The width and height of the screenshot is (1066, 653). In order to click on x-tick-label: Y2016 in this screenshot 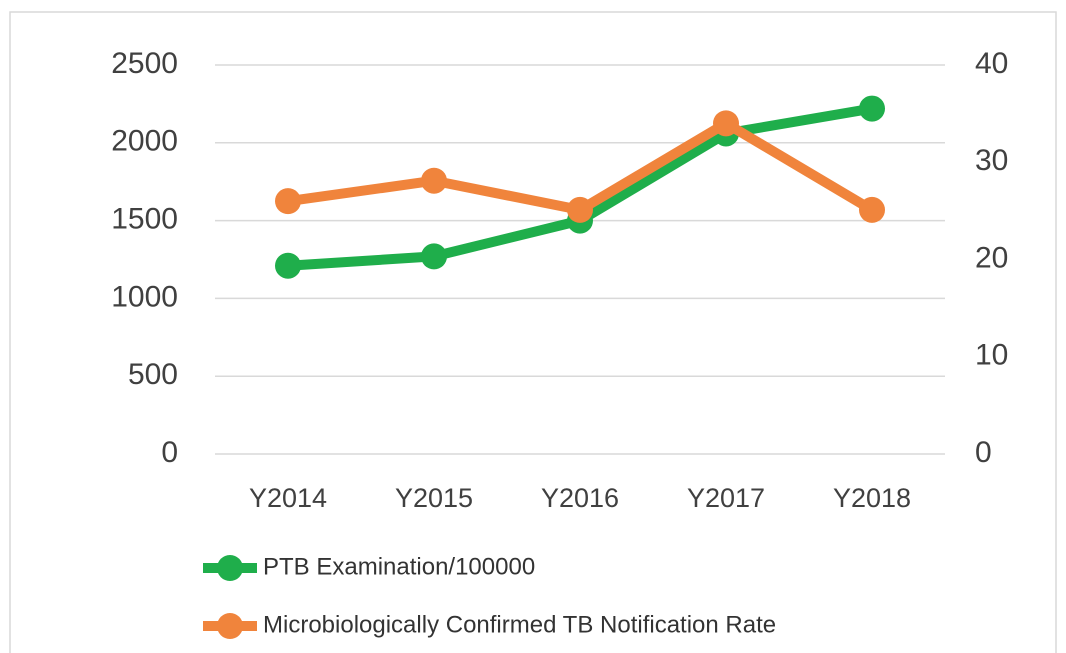, I will do `click(580, 498)`.